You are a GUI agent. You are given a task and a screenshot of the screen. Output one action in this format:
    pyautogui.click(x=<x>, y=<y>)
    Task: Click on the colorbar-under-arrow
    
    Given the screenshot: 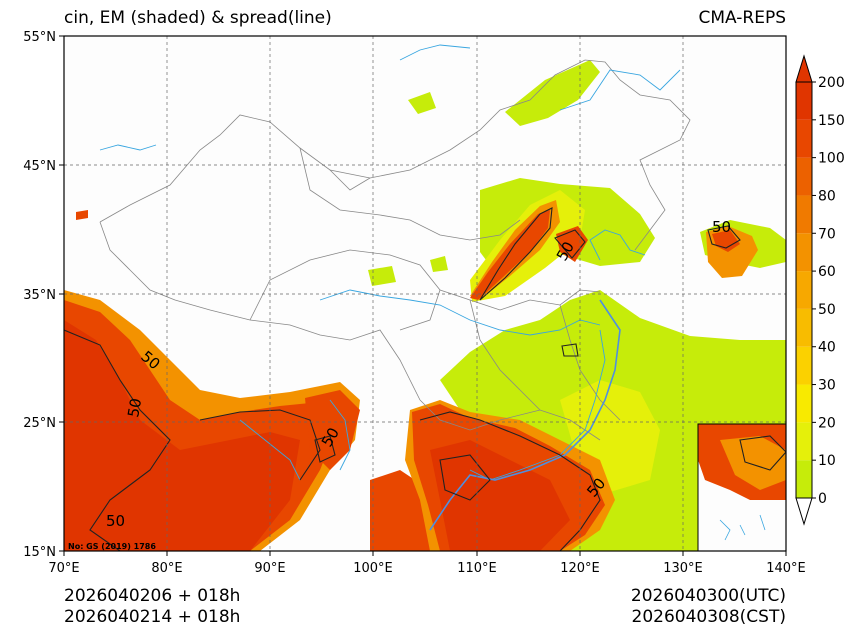 What is the action you would take?
    pyautogui.click(x=804, y=511)
    